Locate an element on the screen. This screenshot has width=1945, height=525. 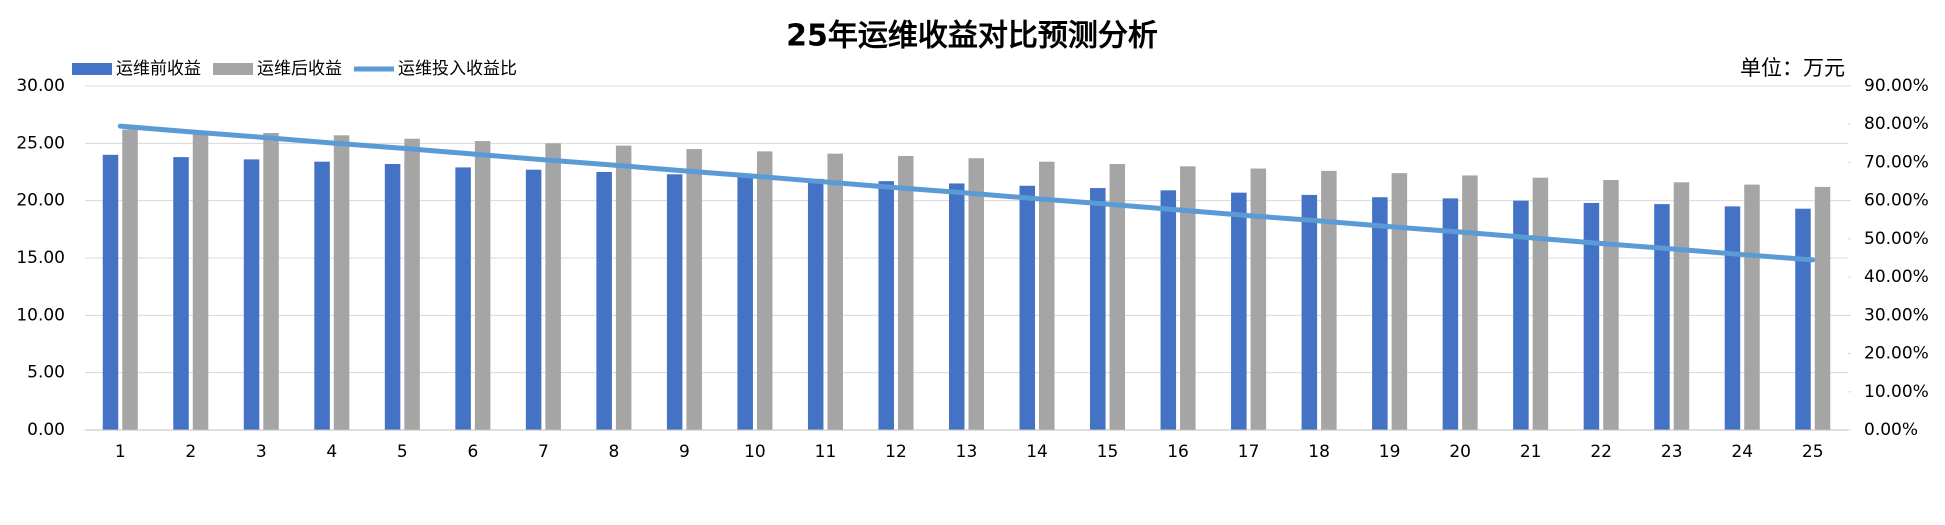
x-tick-label: 13 is located at coordinates (967, 452).